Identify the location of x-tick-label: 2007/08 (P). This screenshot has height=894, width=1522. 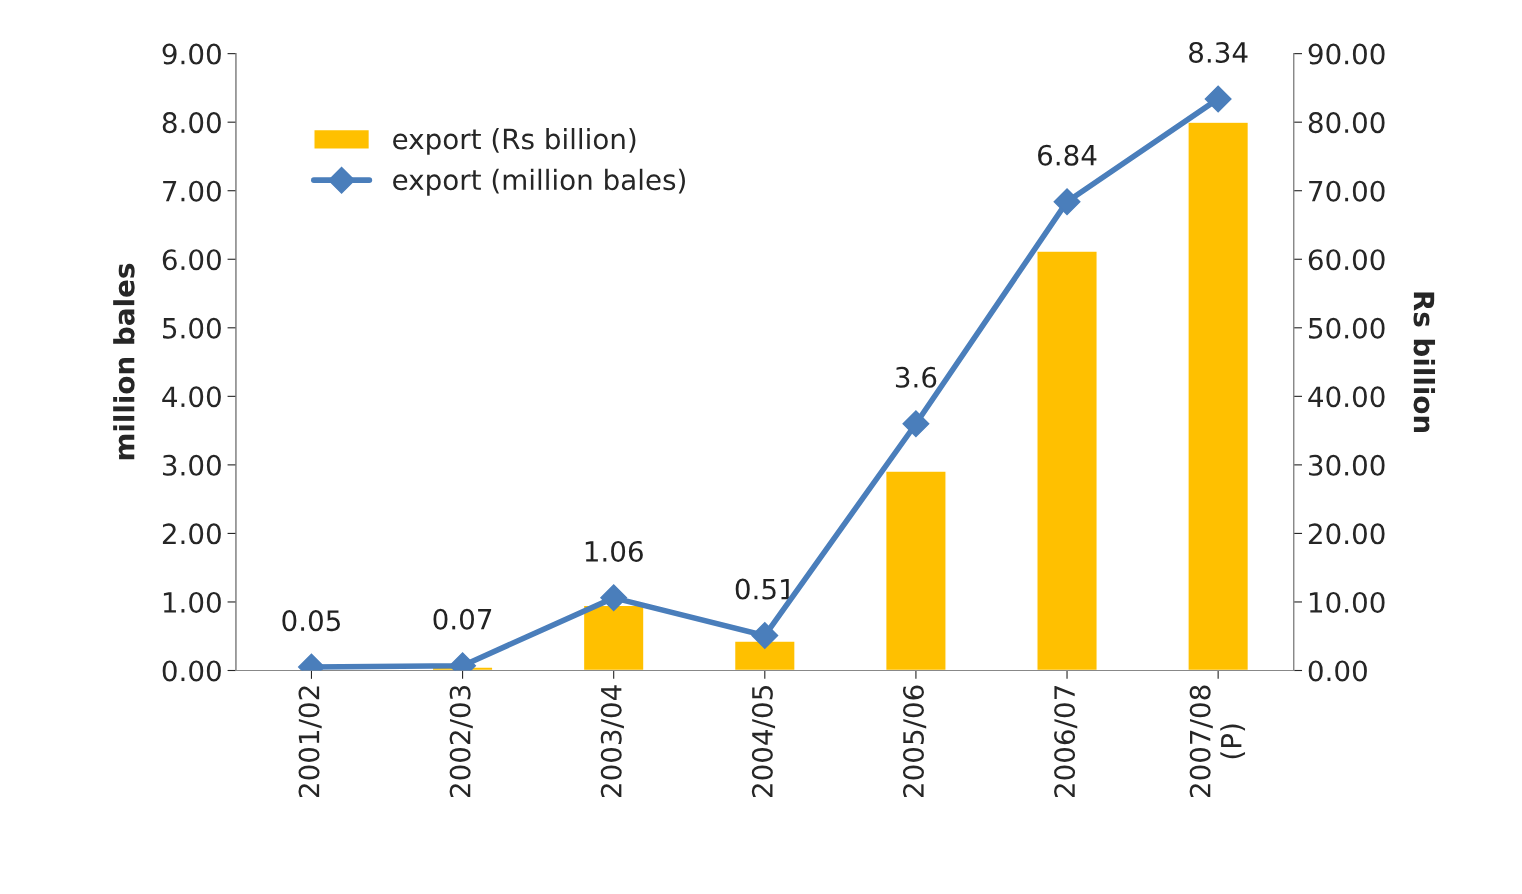
(1217, 741).